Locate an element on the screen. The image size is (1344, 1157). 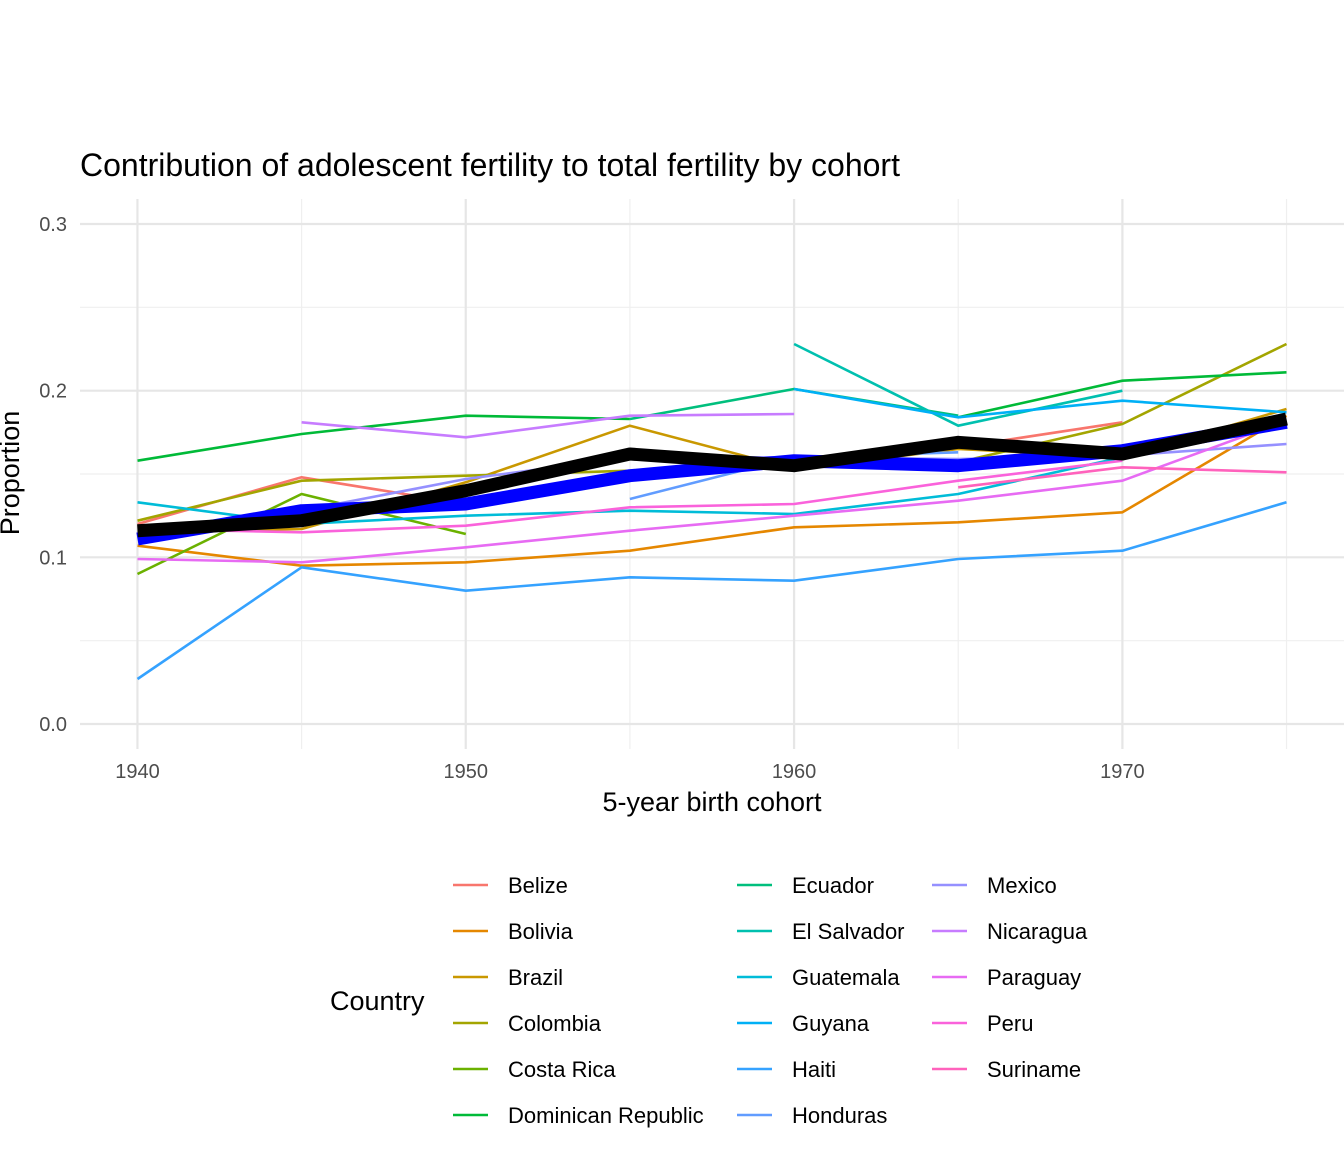
legend-item: El Salvador is located at coordinates (821, 931).